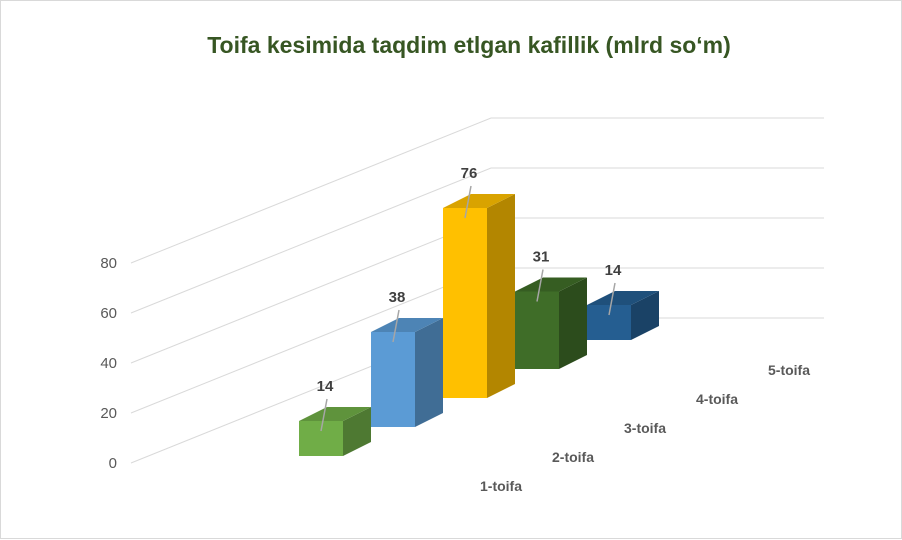 The height and width of the screenshot is (540, 902). Describe the element at coordinates (501, 486) in the screenshot. I see `category-label: 1-toifa` at that location.